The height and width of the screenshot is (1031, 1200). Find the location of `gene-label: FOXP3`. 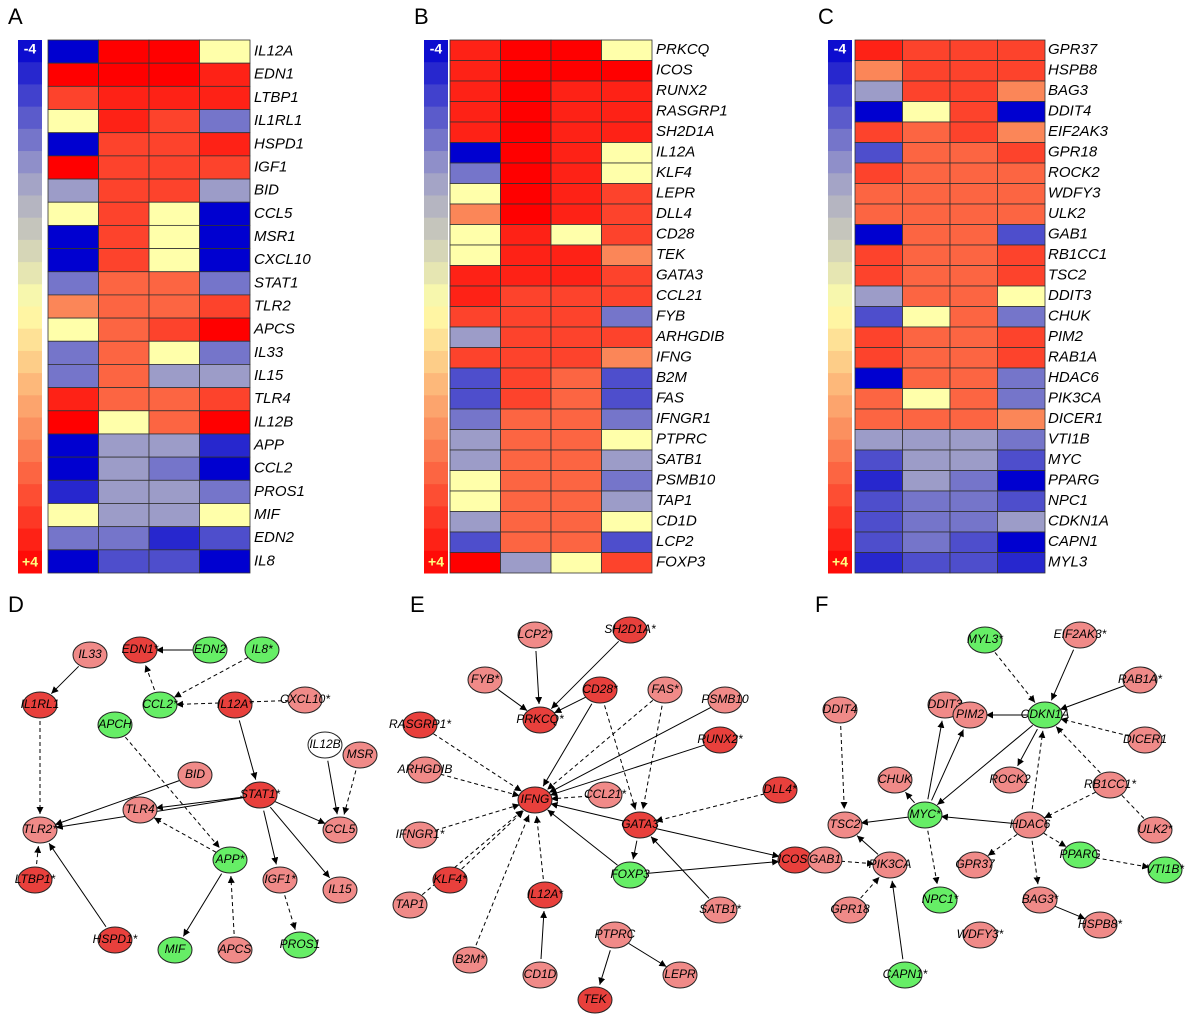

gene-label: FOXP3 is located at coordinates (681, 562).